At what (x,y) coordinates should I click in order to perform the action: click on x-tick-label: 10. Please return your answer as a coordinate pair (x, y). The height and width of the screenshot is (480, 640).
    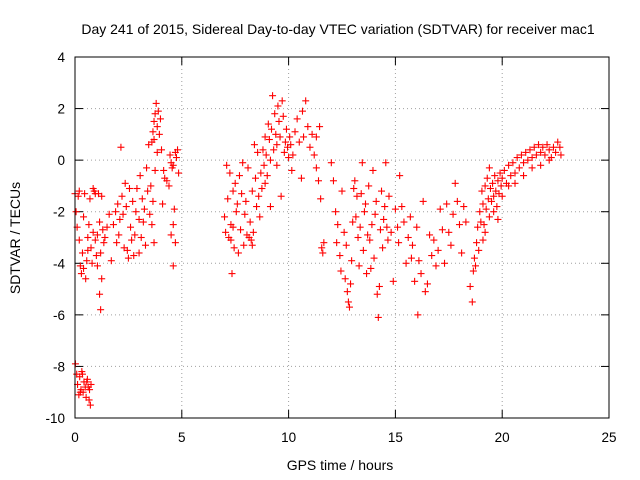
    Looking at the image, I should click on (288, 437).